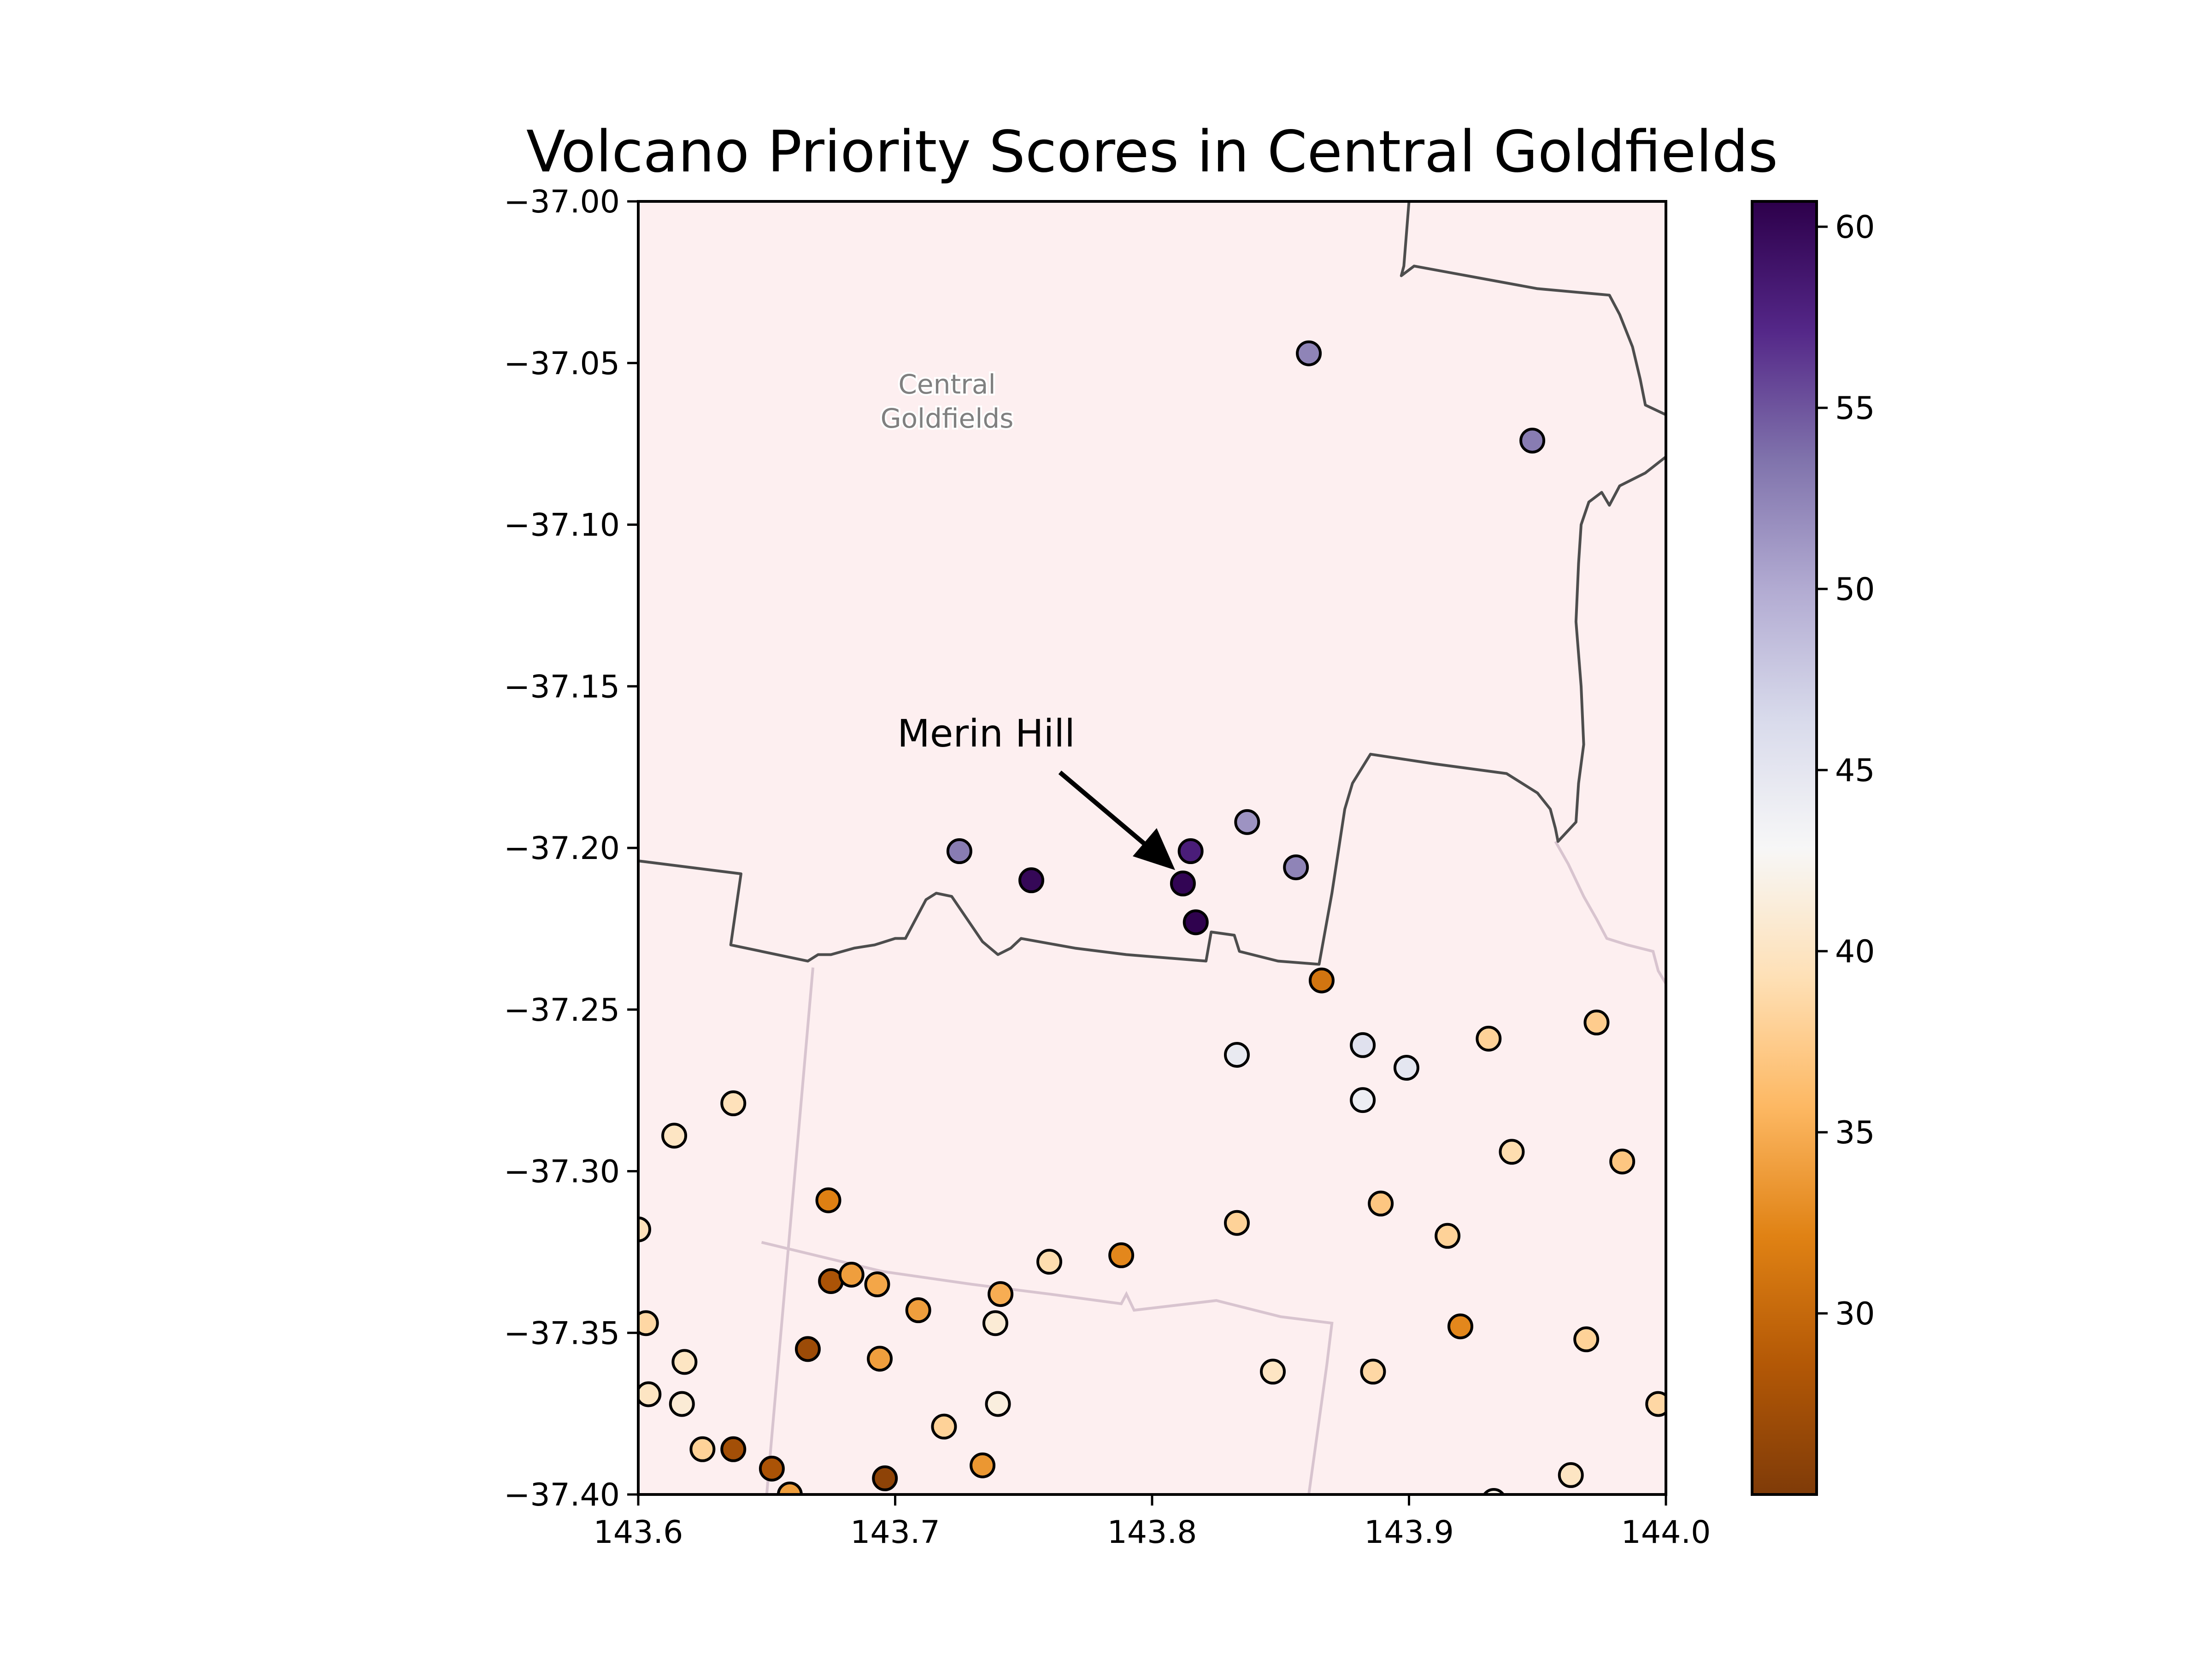 This screenshot has height=1659, width=2212. I want to click on boundary-faint-south, so click(1047, 1367).